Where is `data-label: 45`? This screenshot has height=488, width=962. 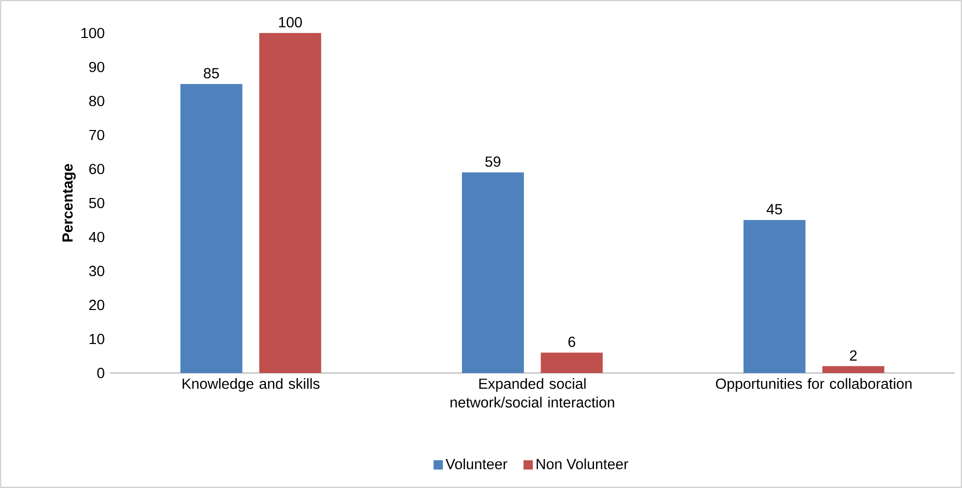 data-label: 45 is located at coordinates (774, 209).